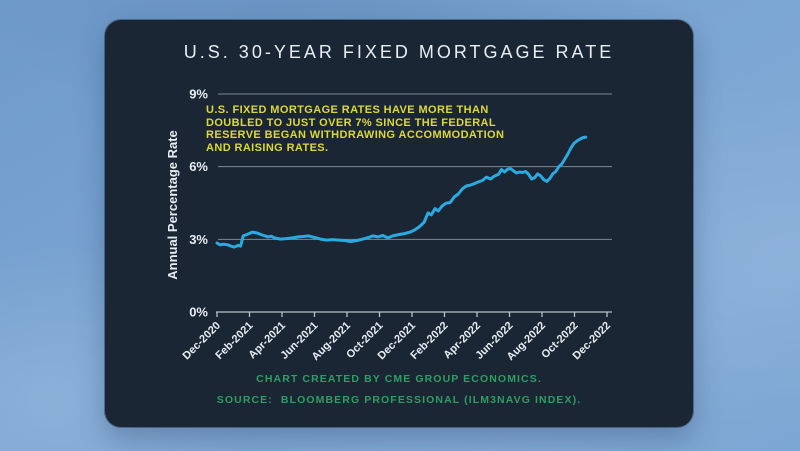 The image size is (800, 451). I want to click on annotation-line: RESERVE BEGAN WITHDRAWING ACCOMMODATION, so click(355, 135).